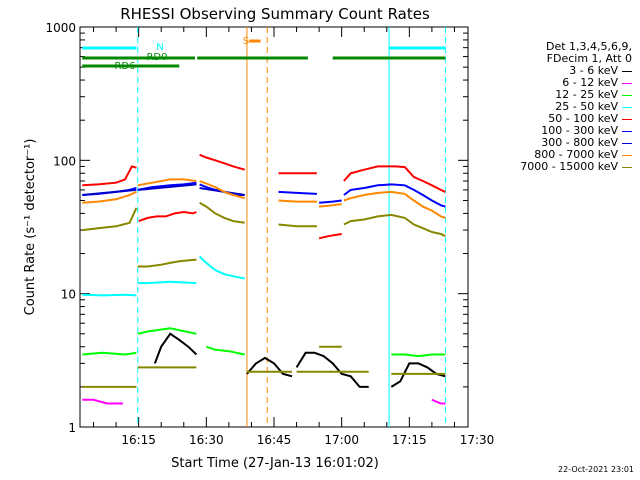 The height and width of the screenshot is (480, 640). Describe the element at coordinates (590, 82) in the screenshot. I see `legend-label: 6 - 12 keV` at that location.